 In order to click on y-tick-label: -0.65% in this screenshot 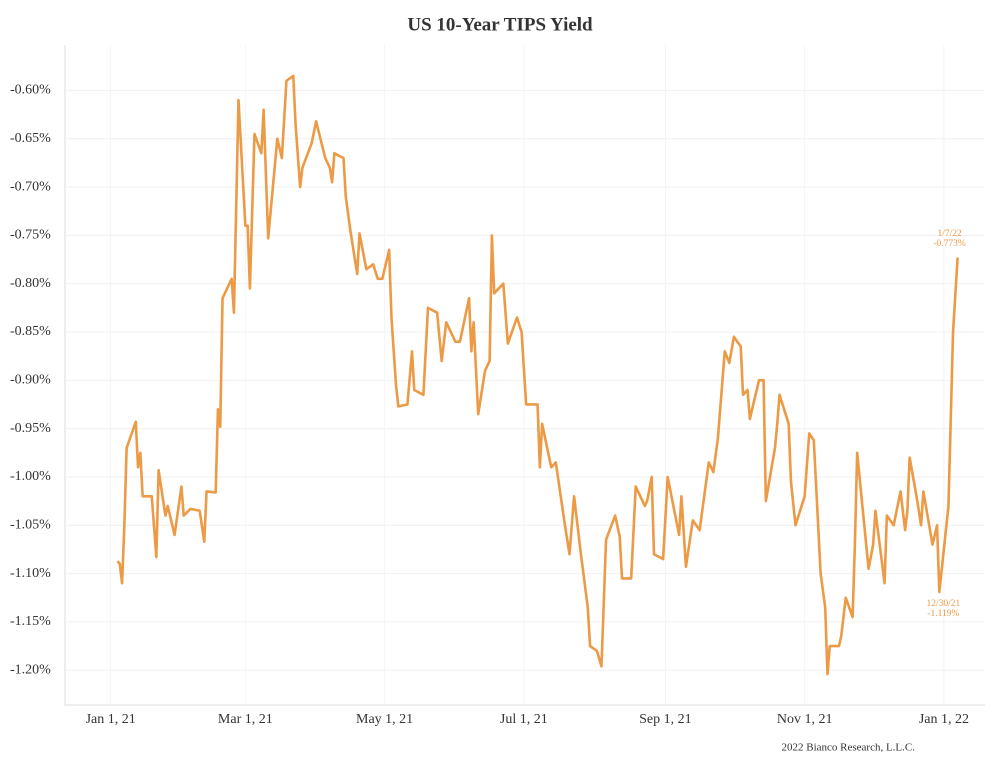, I will do `click(30, 138)`.